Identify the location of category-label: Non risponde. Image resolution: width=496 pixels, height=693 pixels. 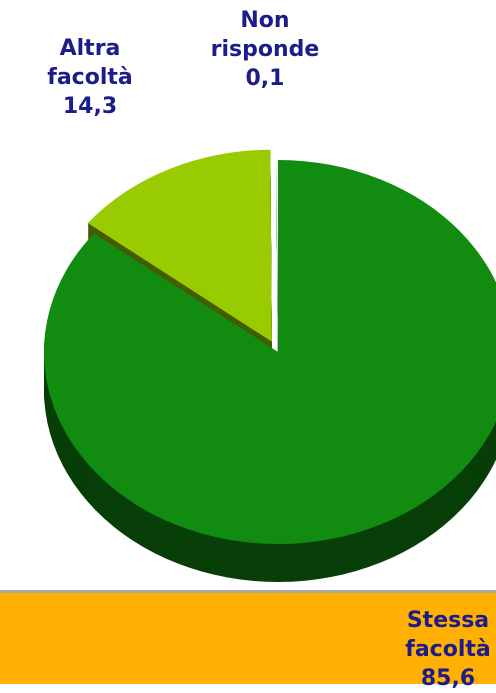
(265, 35).